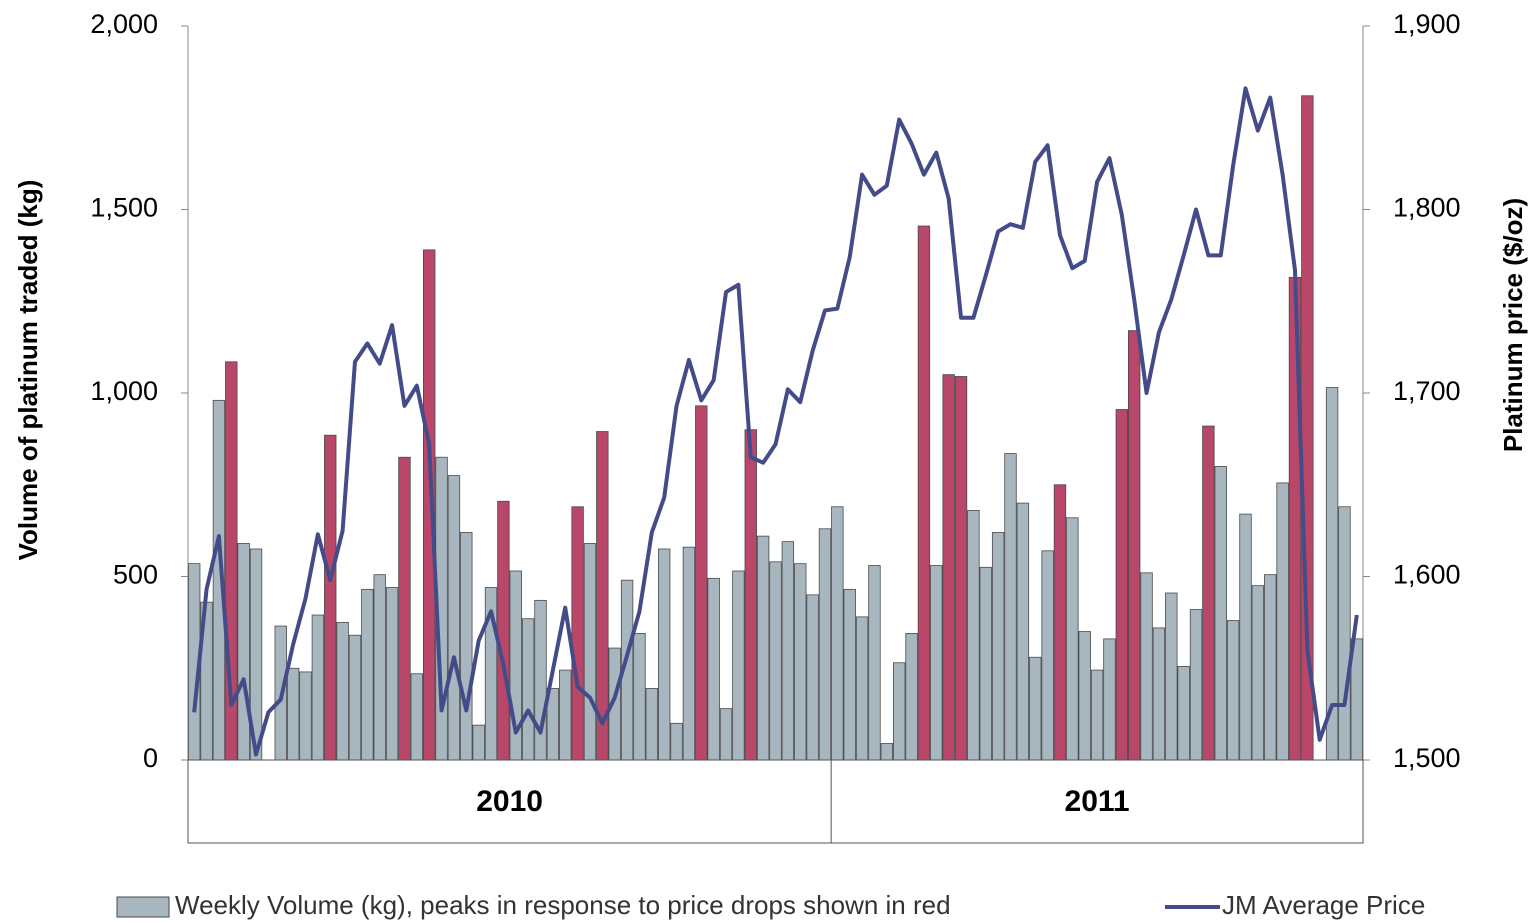 Image resolution: width=1537 pixels, height=923 pixels. Describe the element at coordinates (124, 208) in the screenshot. I see `y-tick-label: 1,500` at that location.